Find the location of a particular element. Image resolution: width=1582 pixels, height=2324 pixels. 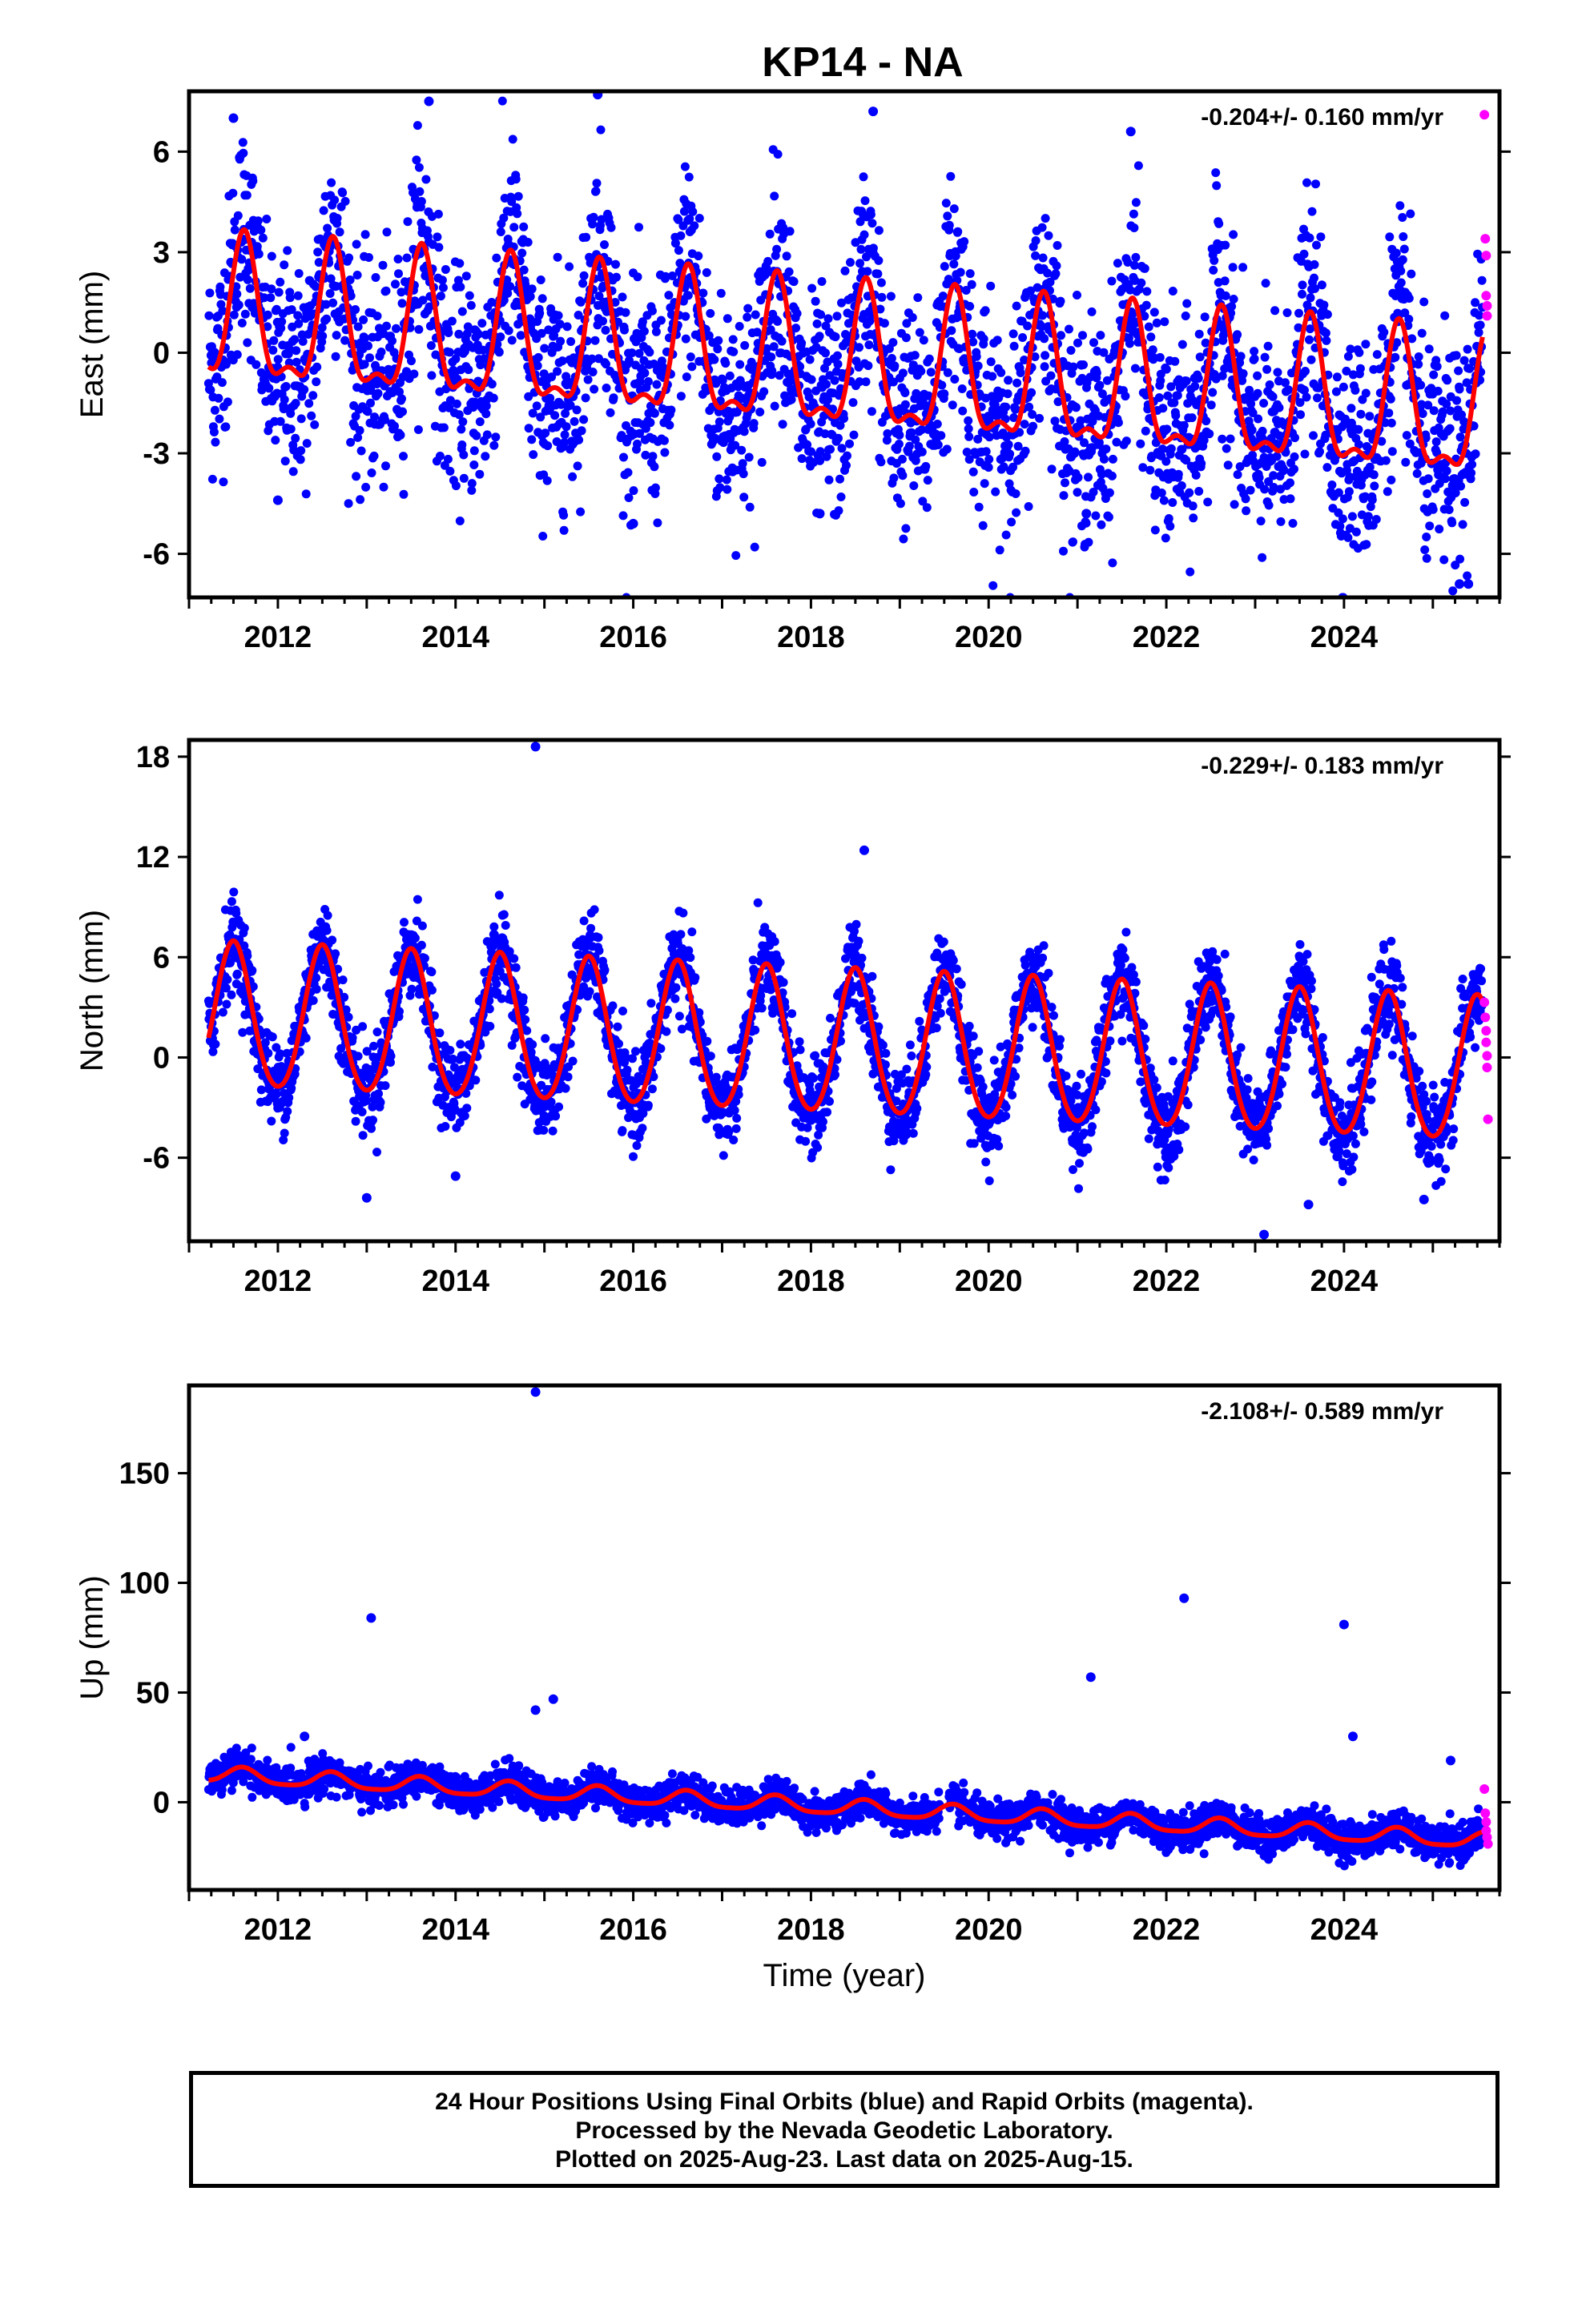

x-tick-label: 2022 is located at coordinates (1167, 637).